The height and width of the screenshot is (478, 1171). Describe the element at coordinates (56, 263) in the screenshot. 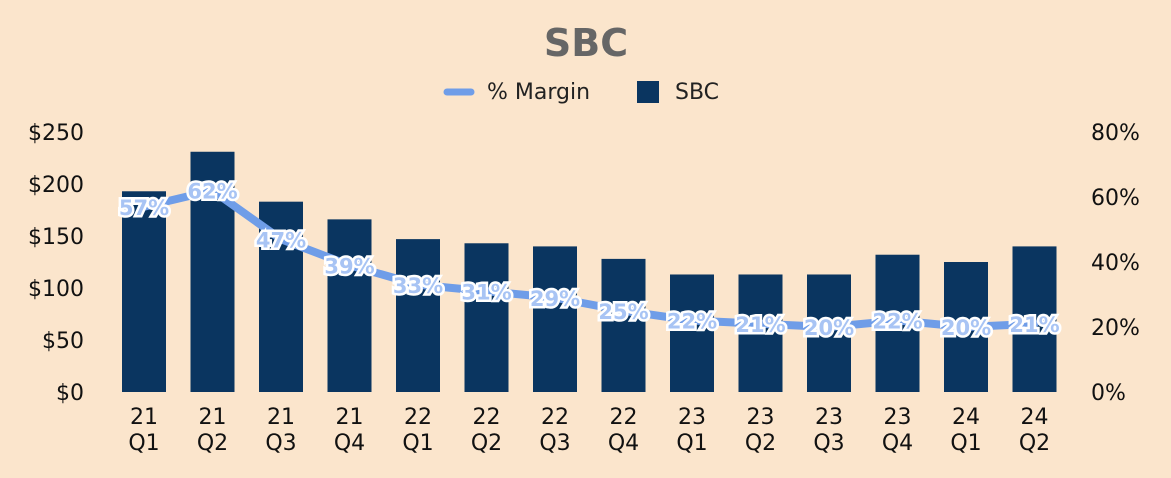

I see `left-axis-ticks: $0 $50 $100 $150 $200 $250` at that location.